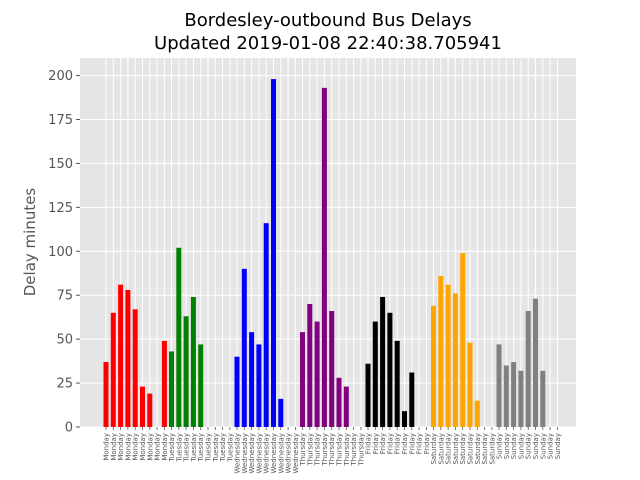 This screenshot has height=480, width=640. Describe the element at coordinates (60, 164) in the screenshot. I see `y-tick-label: 150` at that location.